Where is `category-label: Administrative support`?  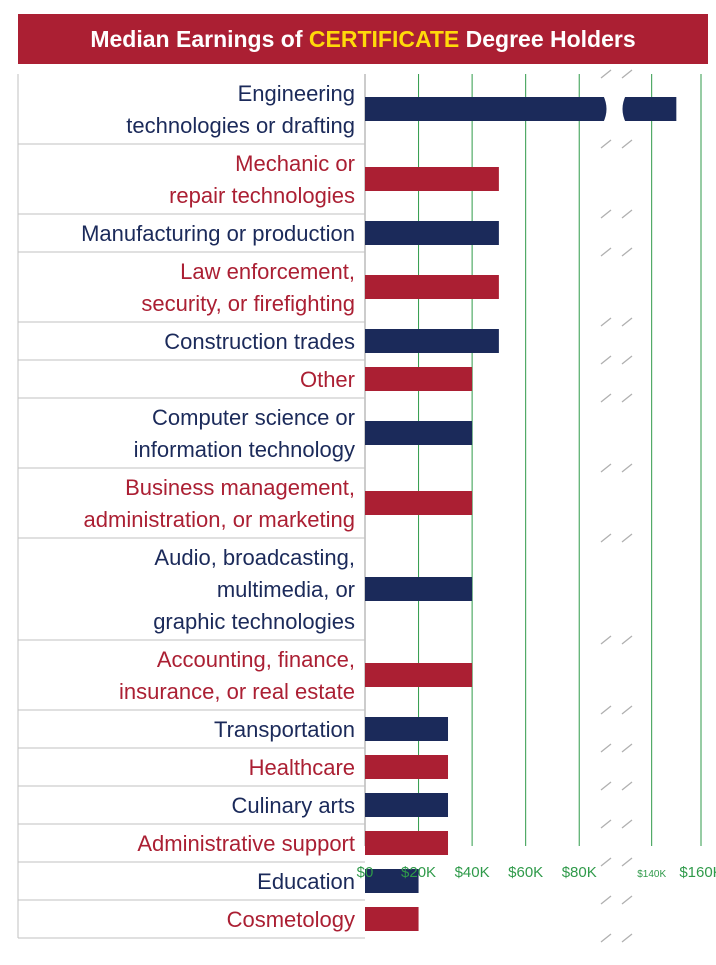
category-label: Administrative support is located at coordinates (246, 843).